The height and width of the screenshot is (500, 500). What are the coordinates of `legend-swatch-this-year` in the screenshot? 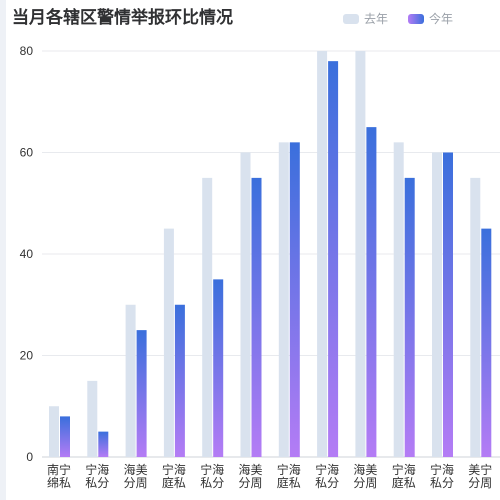 It's located at (416, 18).